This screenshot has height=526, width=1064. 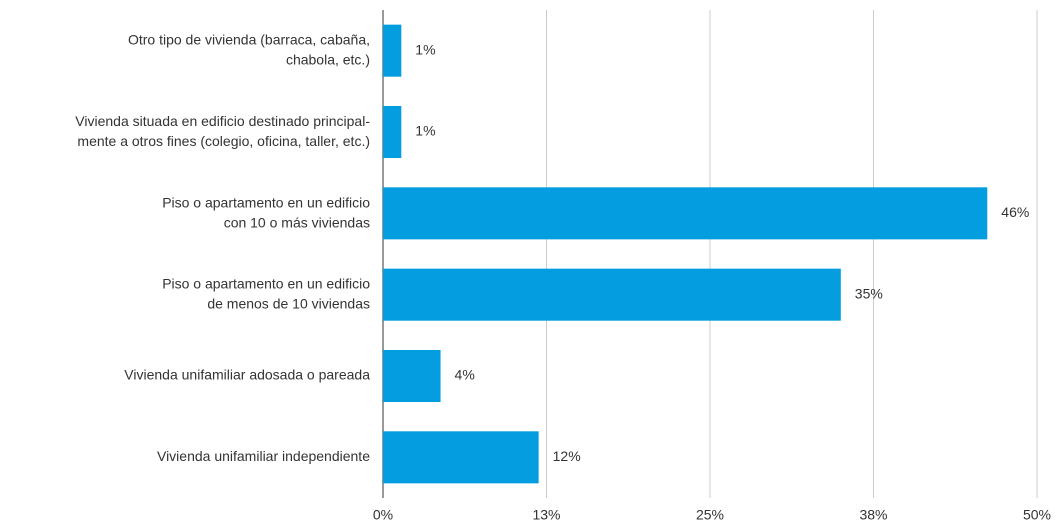 I want to click on x-tick-label: 38%, so click(x=873, y=515).